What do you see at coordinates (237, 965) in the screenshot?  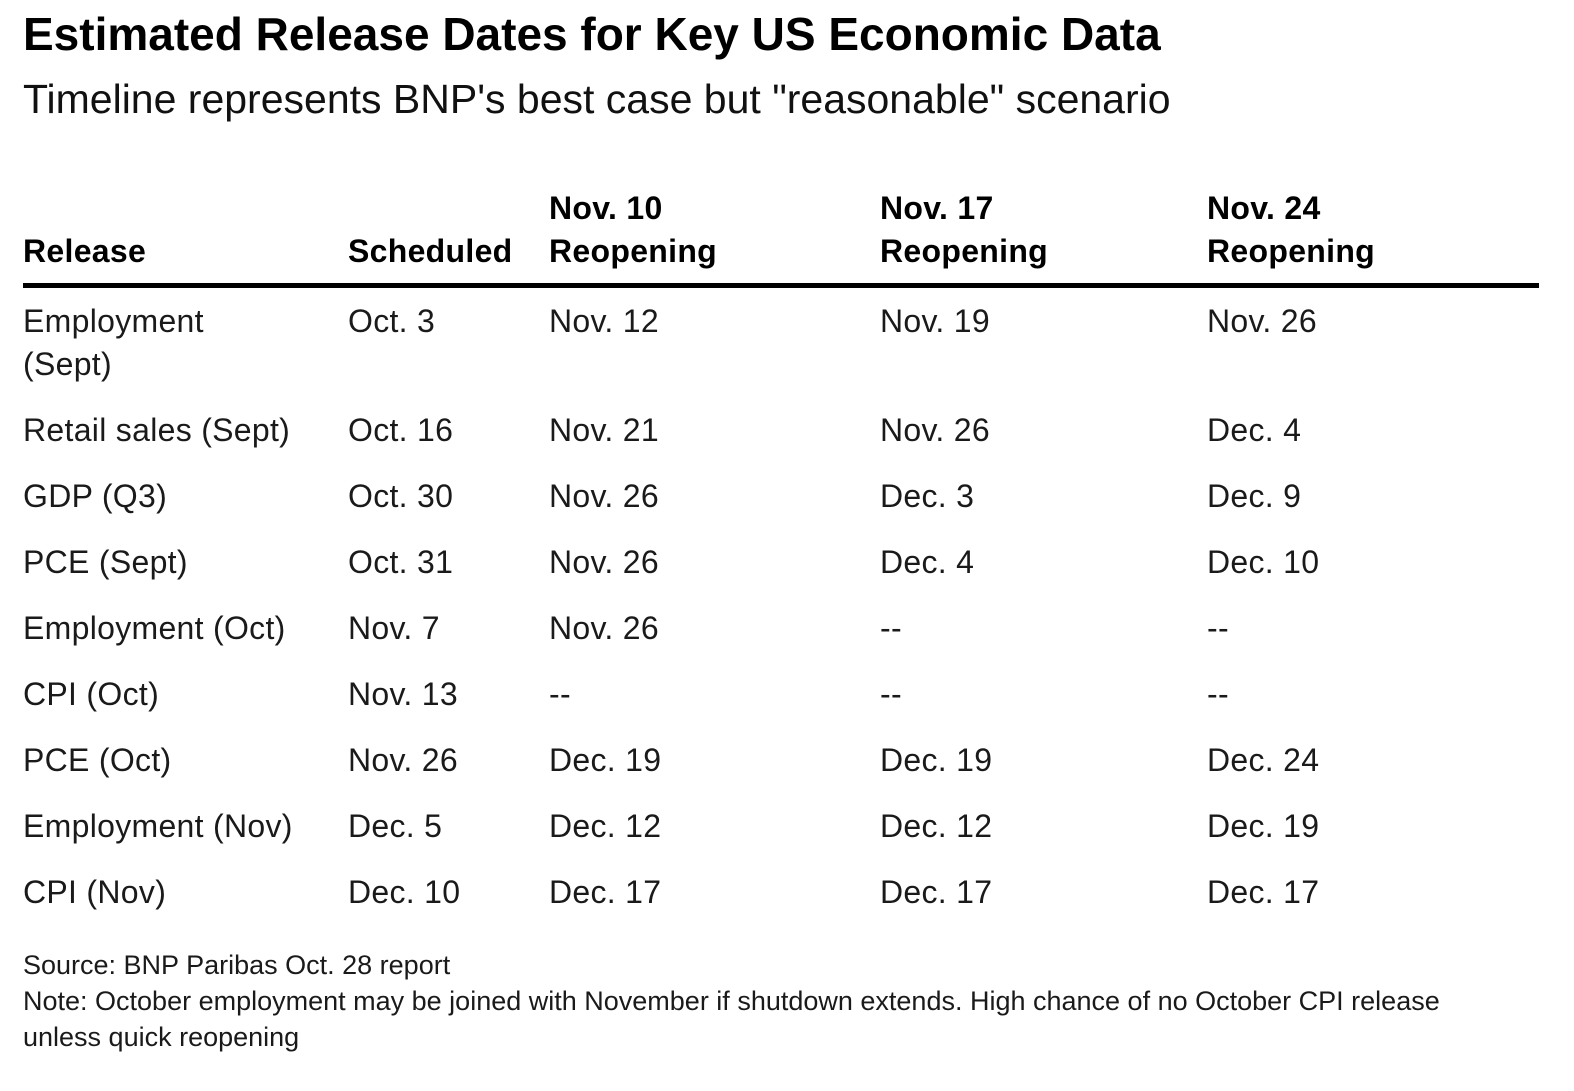 I see `source-line: Source: BNP Paribas Oct. 28 report` at bounding box center [237, 965].